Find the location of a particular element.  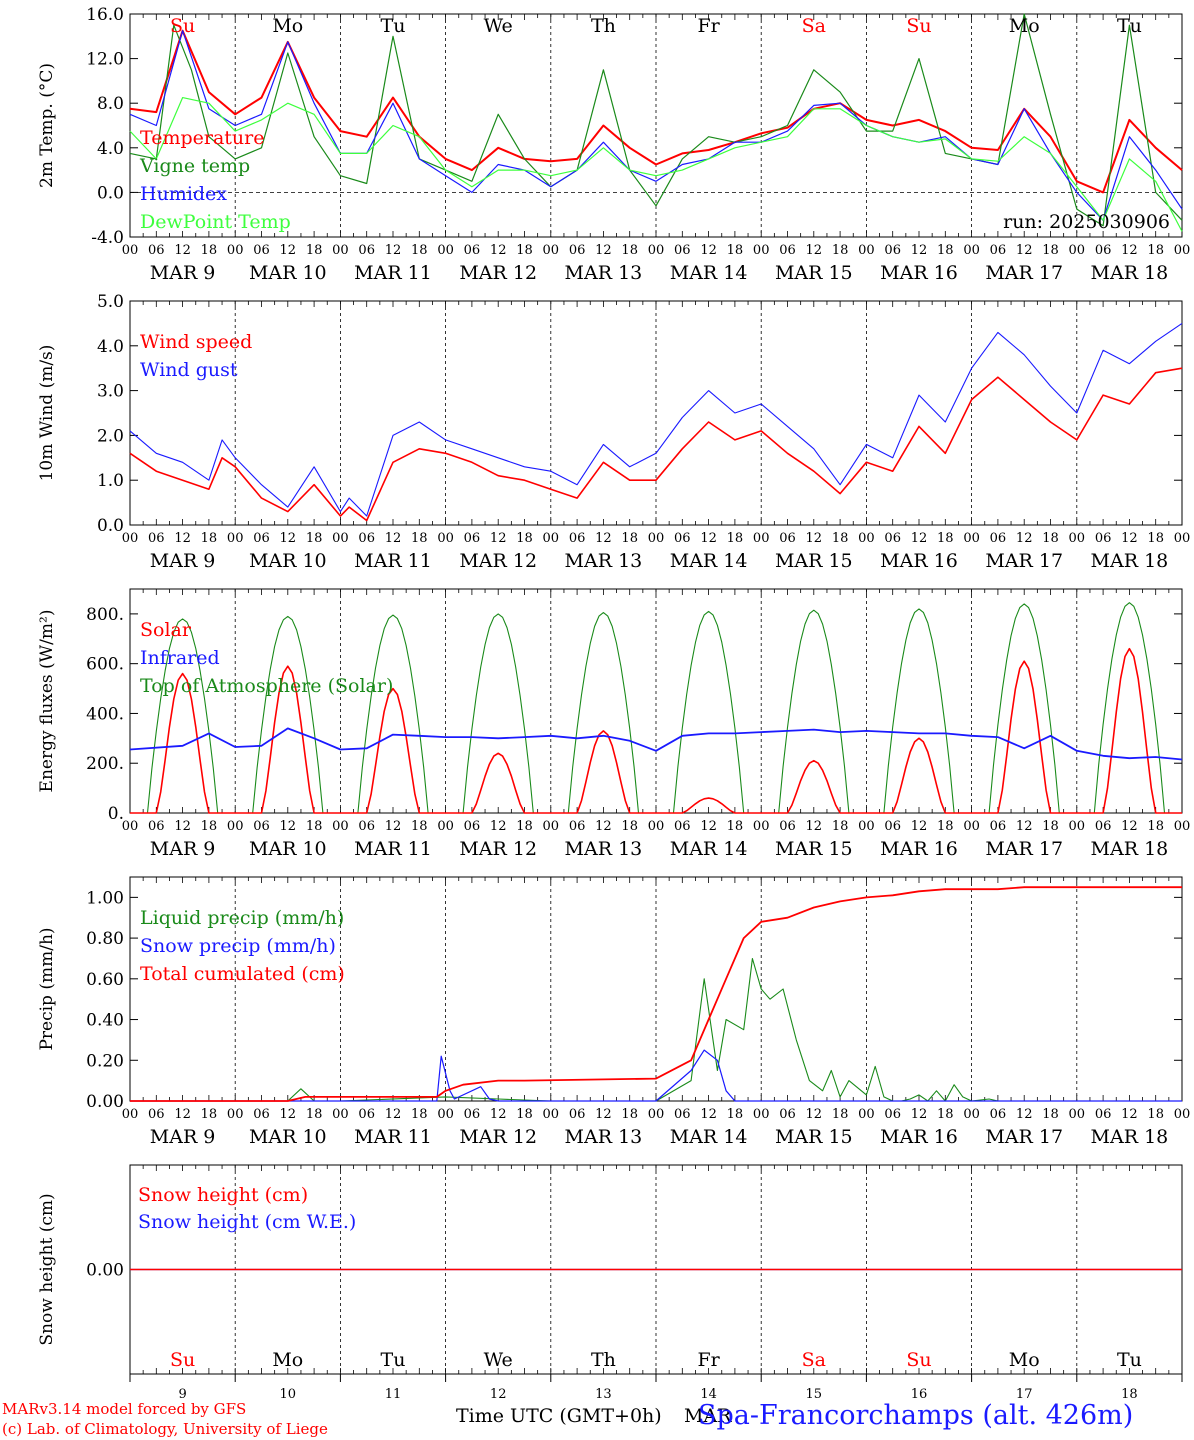

weekday-label: Th is located at coordinates (603, 1360).